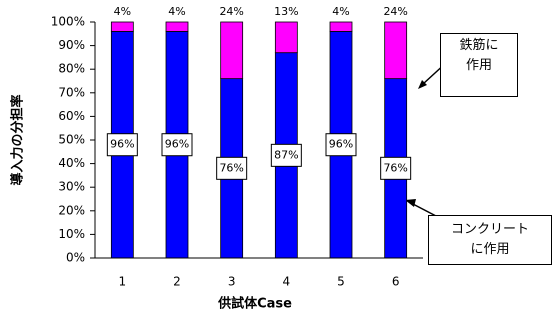 This screenshot has width=555, height=320. What do you see at coordinates (71, 92) in the screenshot?
I see `y-tick-label: 70%` at bounding box center [71, 92].